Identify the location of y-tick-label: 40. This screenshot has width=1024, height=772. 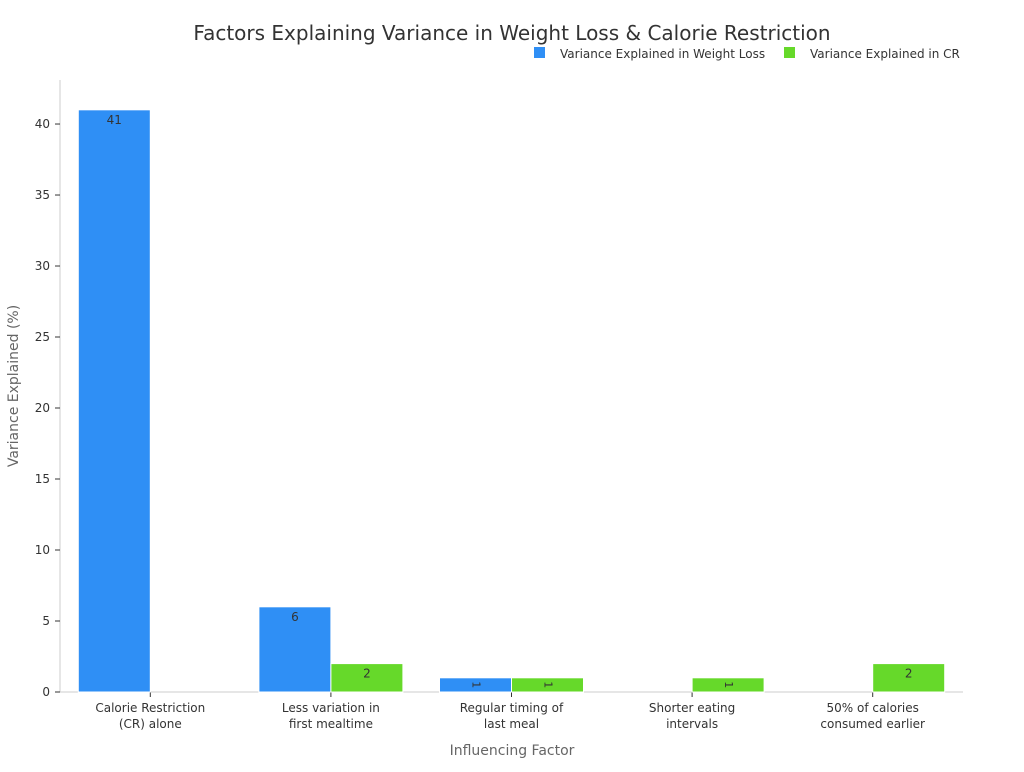
(42, 124).